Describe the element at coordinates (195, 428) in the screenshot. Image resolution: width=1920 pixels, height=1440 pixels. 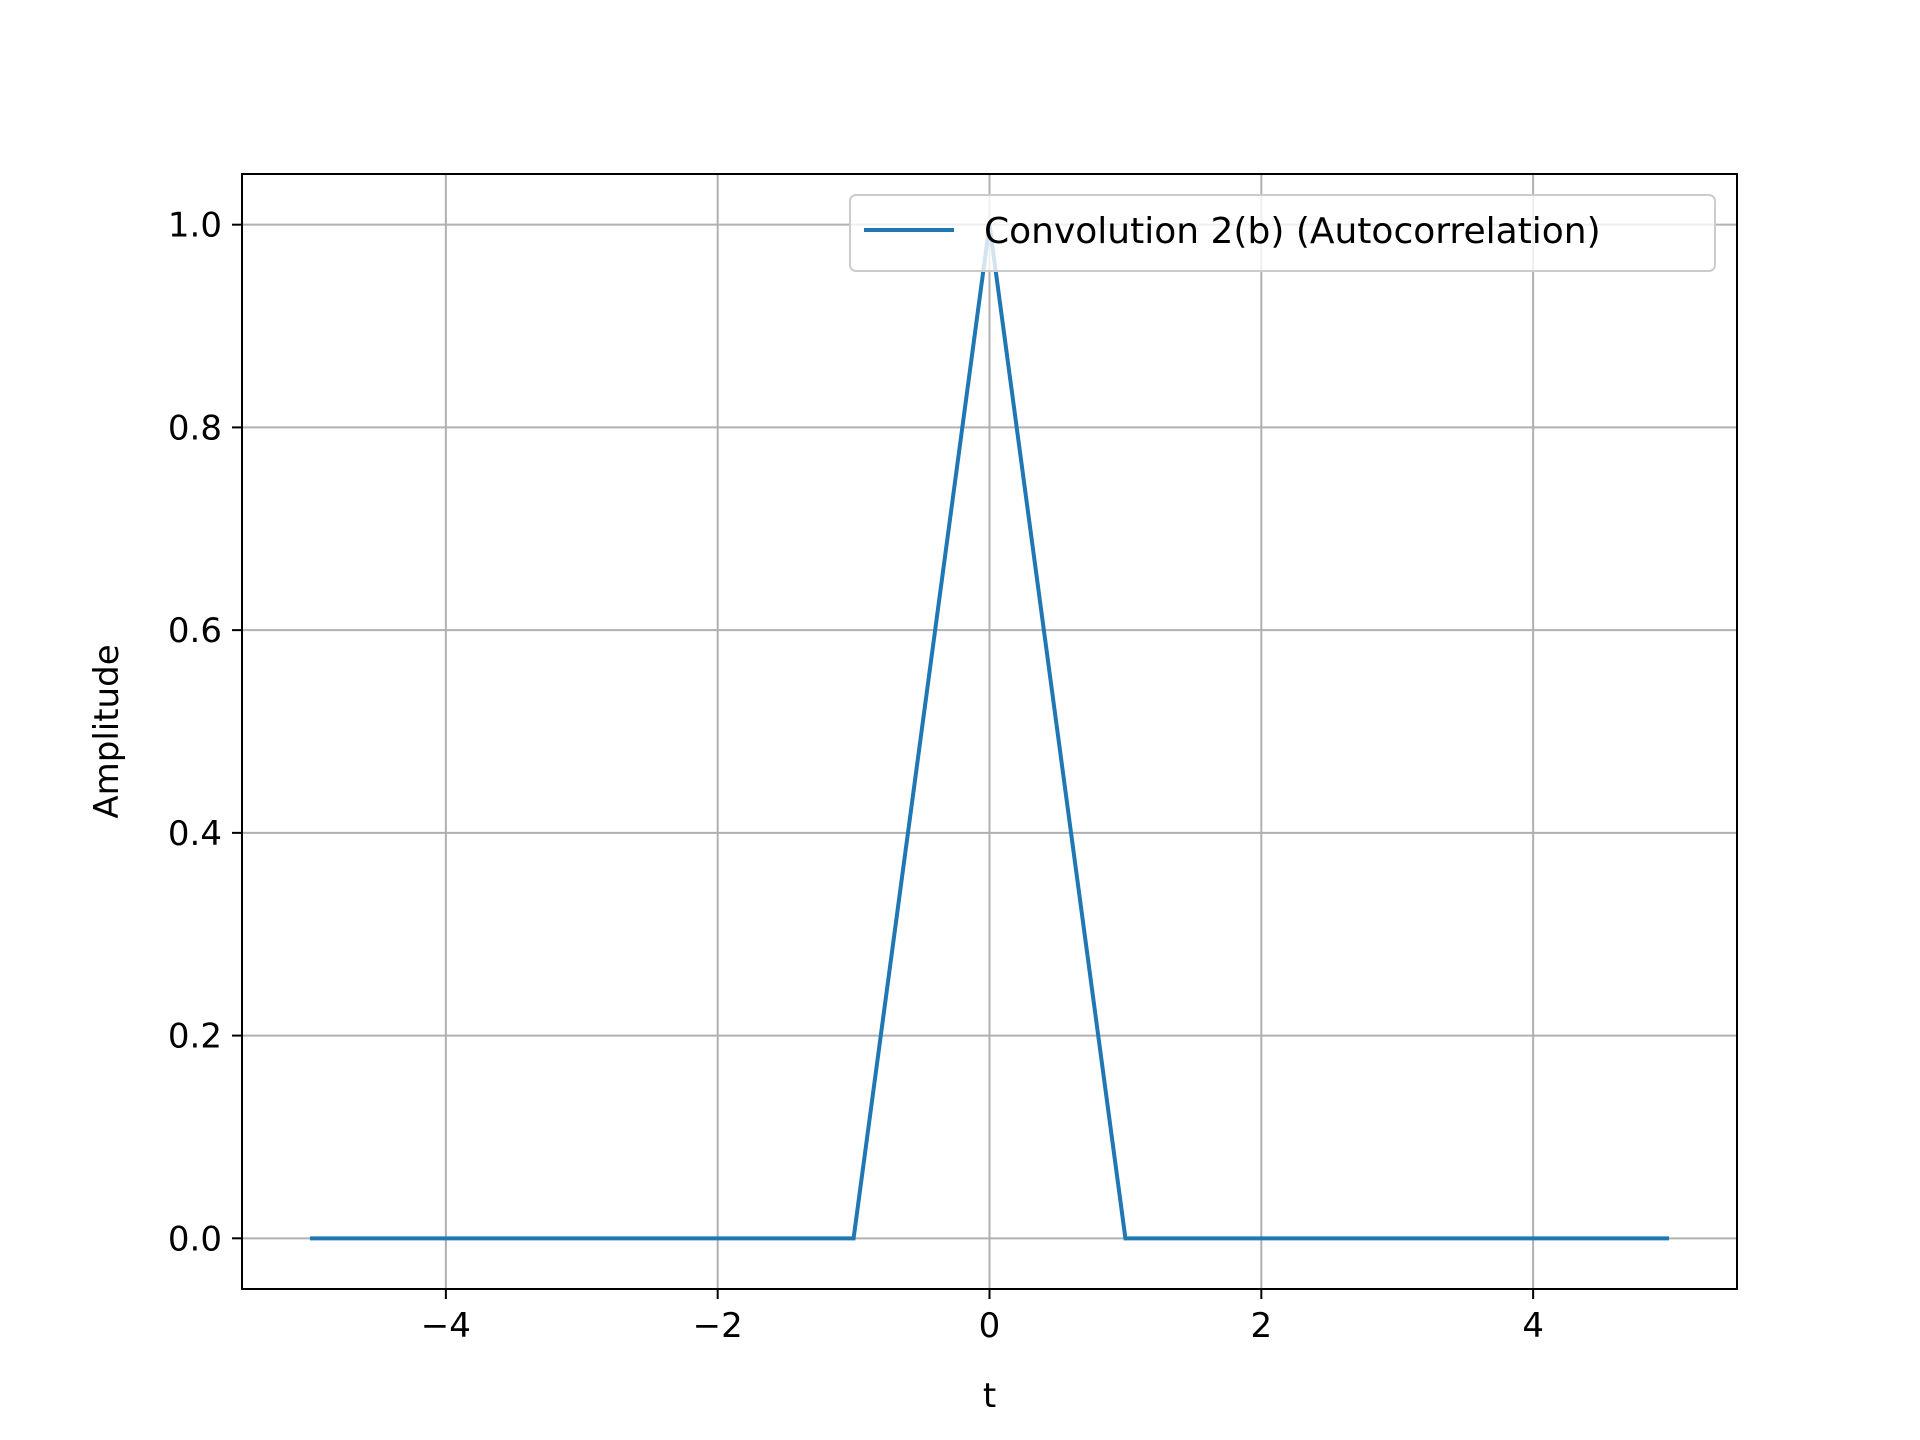
I see `y-tick-label: 0.8` at that location.